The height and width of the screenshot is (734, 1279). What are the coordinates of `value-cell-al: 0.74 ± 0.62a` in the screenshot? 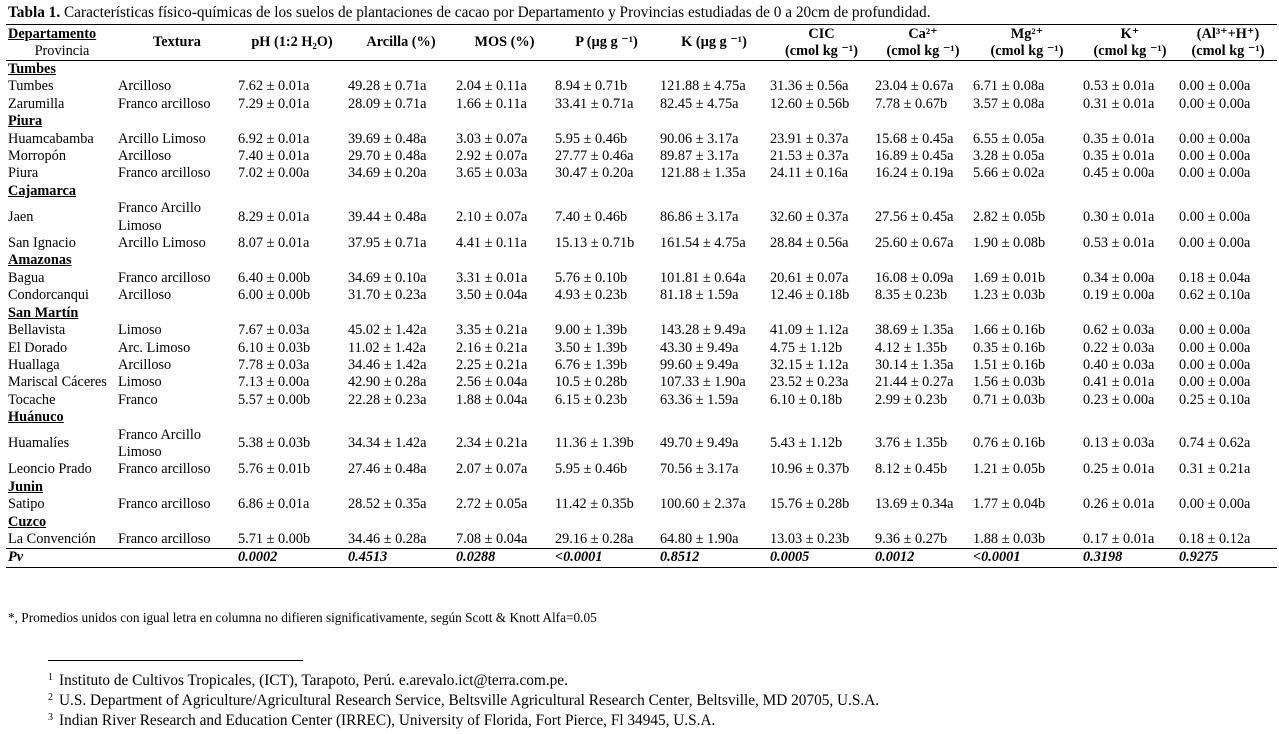 It's located at (1215, 443).